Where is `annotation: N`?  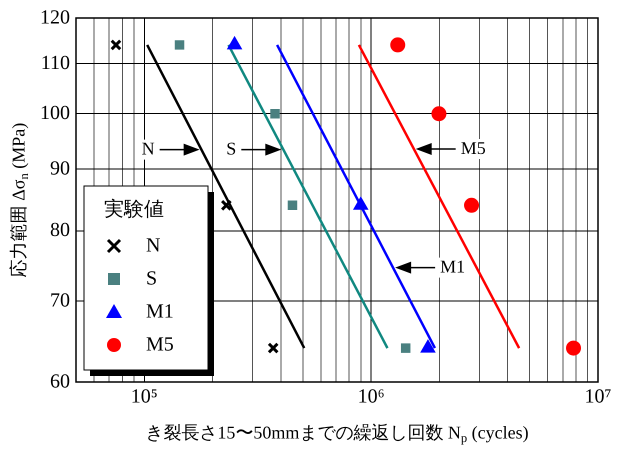
annotation: N is located at coordinates (148, 148).